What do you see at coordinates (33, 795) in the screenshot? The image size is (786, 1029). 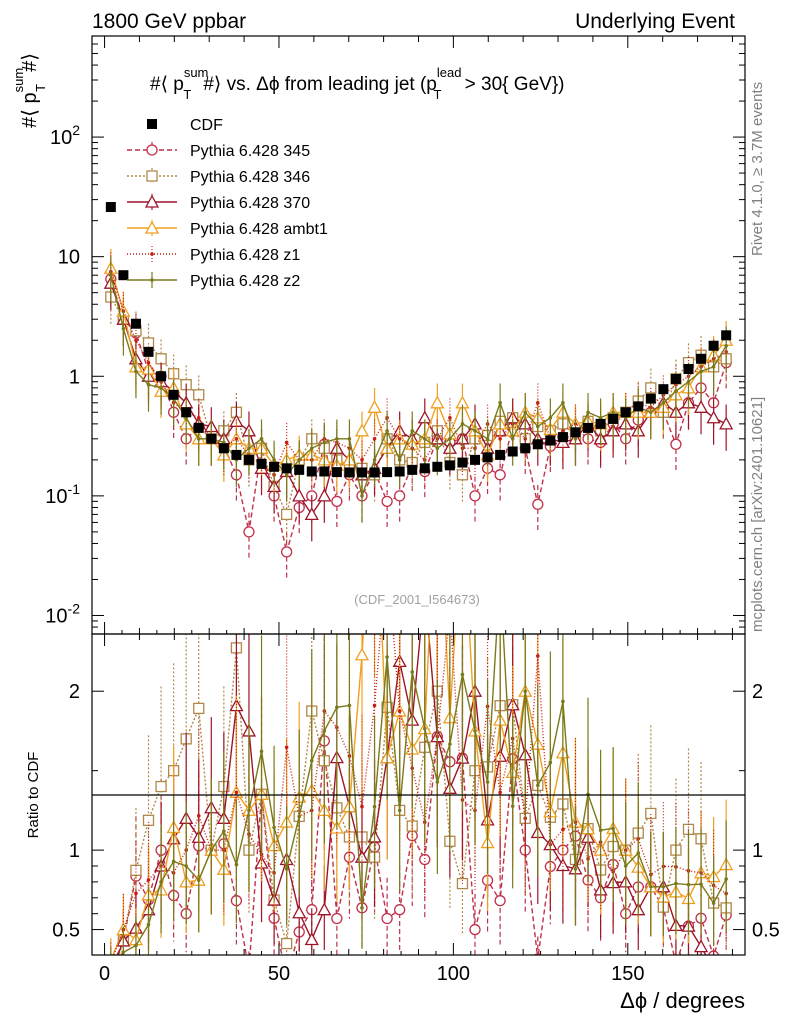 I see `ratio-y-label: Ratio to CDF` at bounding box center [33, 795].